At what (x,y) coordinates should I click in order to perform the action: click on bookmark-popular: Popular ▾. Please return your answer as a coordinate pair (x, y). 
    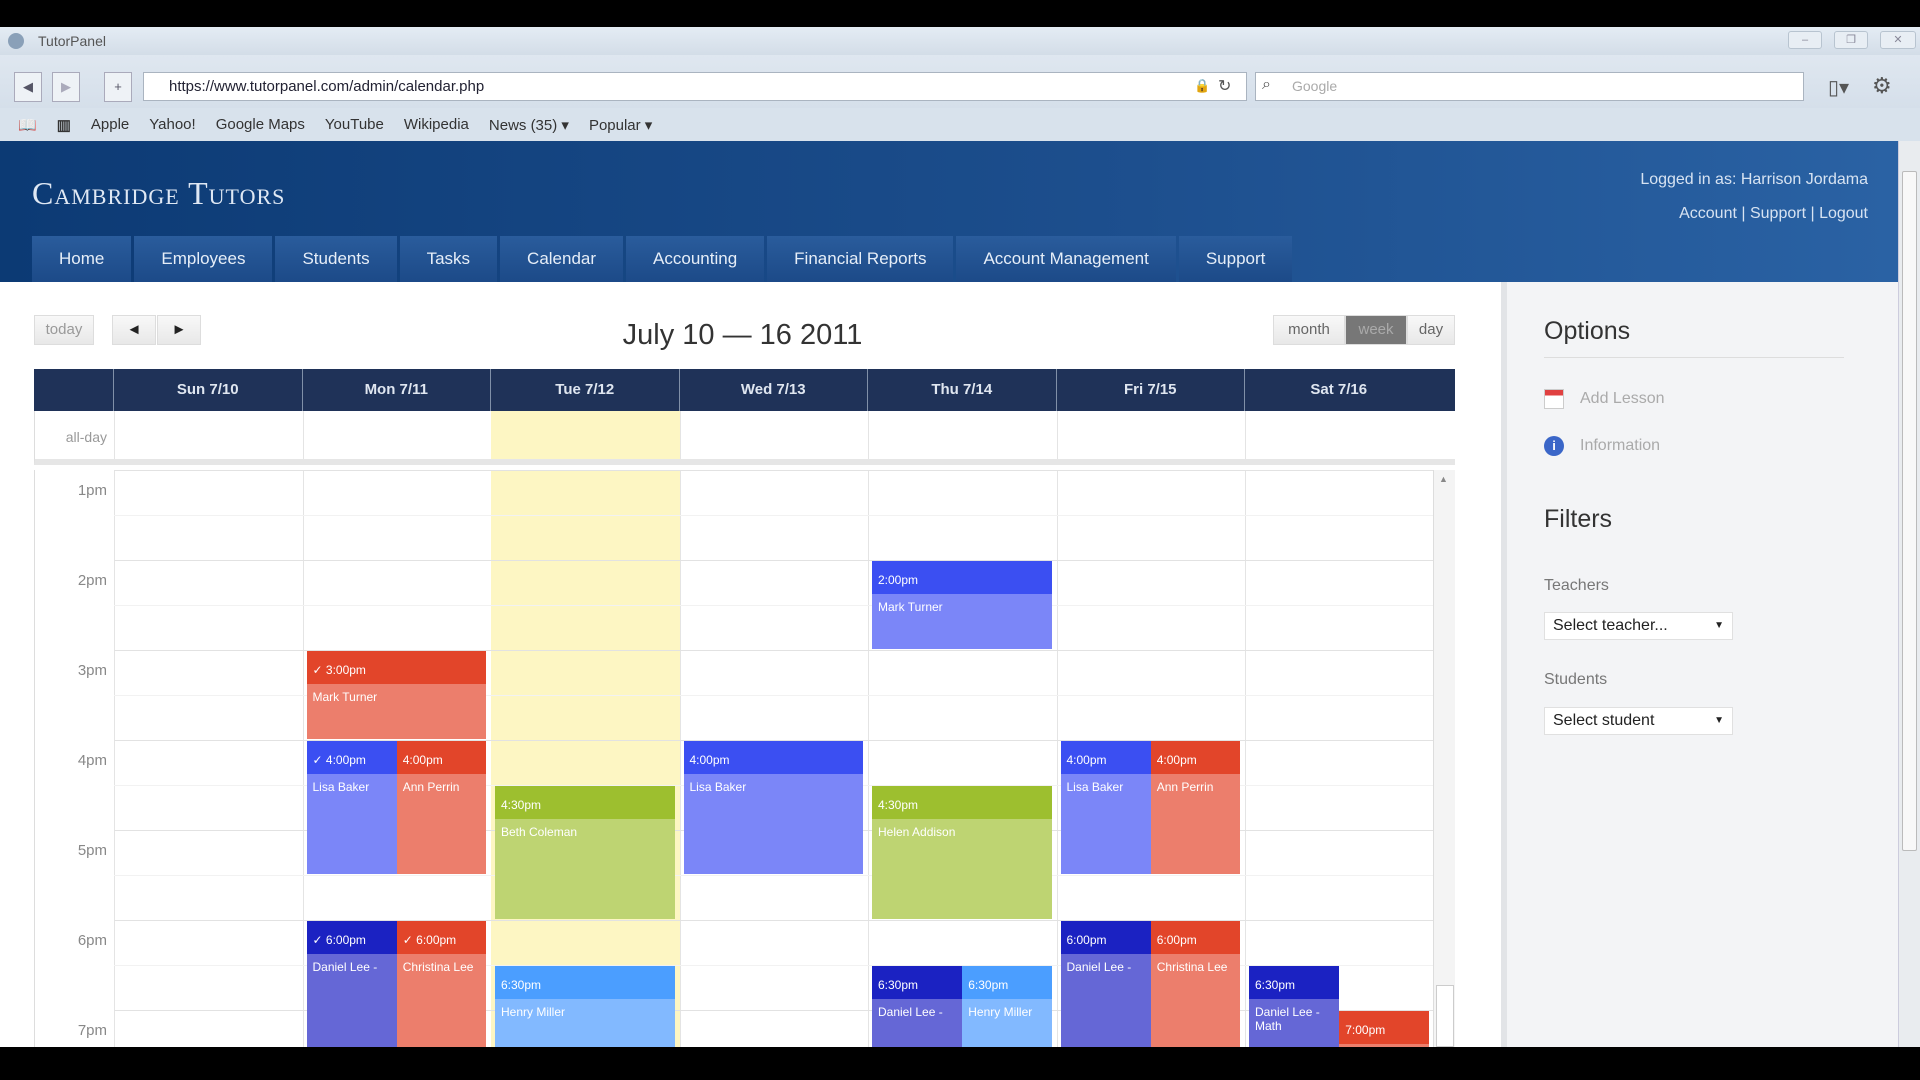
    Looking at the image, I should click on (620, 125).